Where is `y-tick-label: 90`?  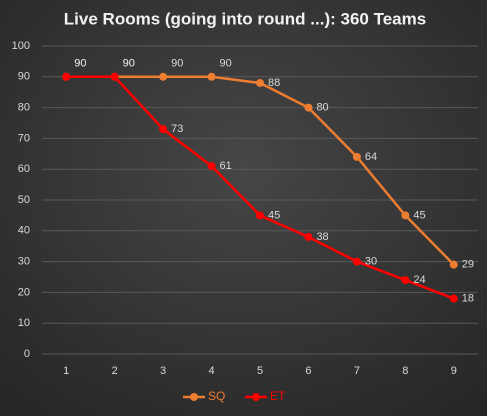 y-tick-label: 90 is located at coordinates (24, 77).